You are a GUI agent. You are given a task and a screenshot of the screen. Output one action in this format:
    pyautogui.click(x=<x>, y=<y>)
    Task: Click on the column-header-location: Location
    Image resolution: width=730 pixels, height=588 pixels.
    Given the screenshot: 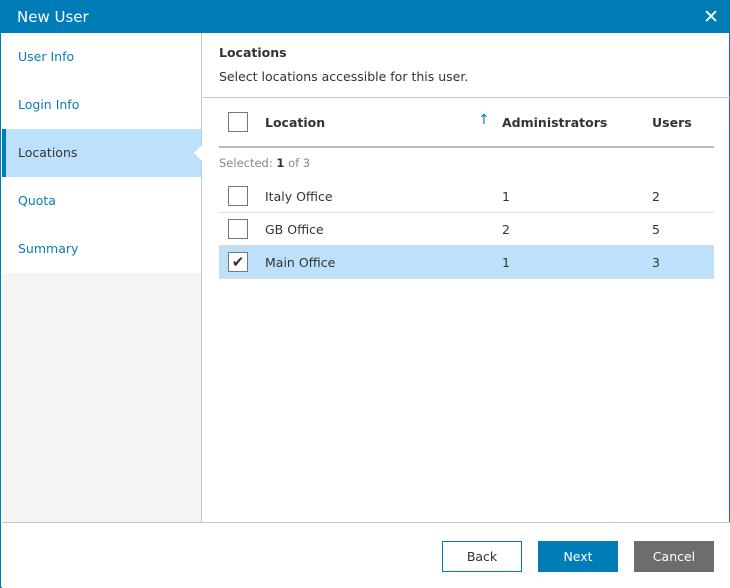 What is the action you would take?
    pyautogui.click(x=295, y=122)
    